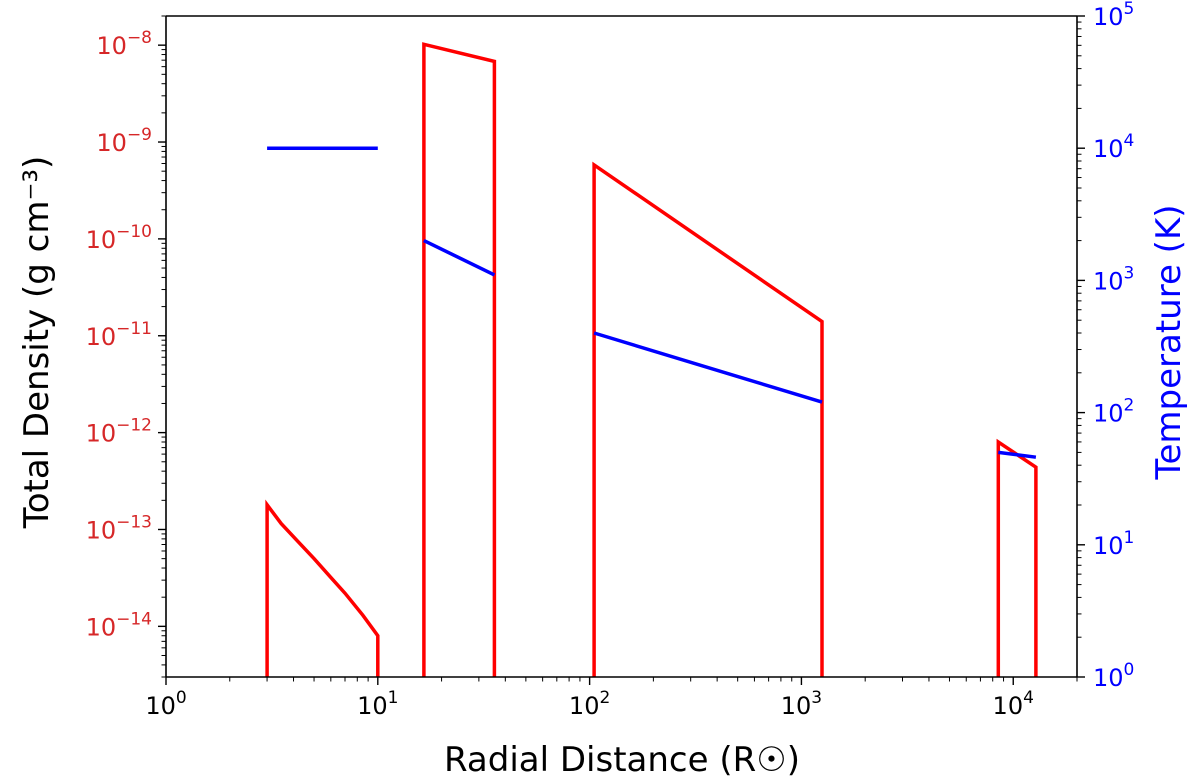 This screenshot has width=1200, height=781. I want to click on y-left-tick-label: 10⁻⁸, so click(124, 44).